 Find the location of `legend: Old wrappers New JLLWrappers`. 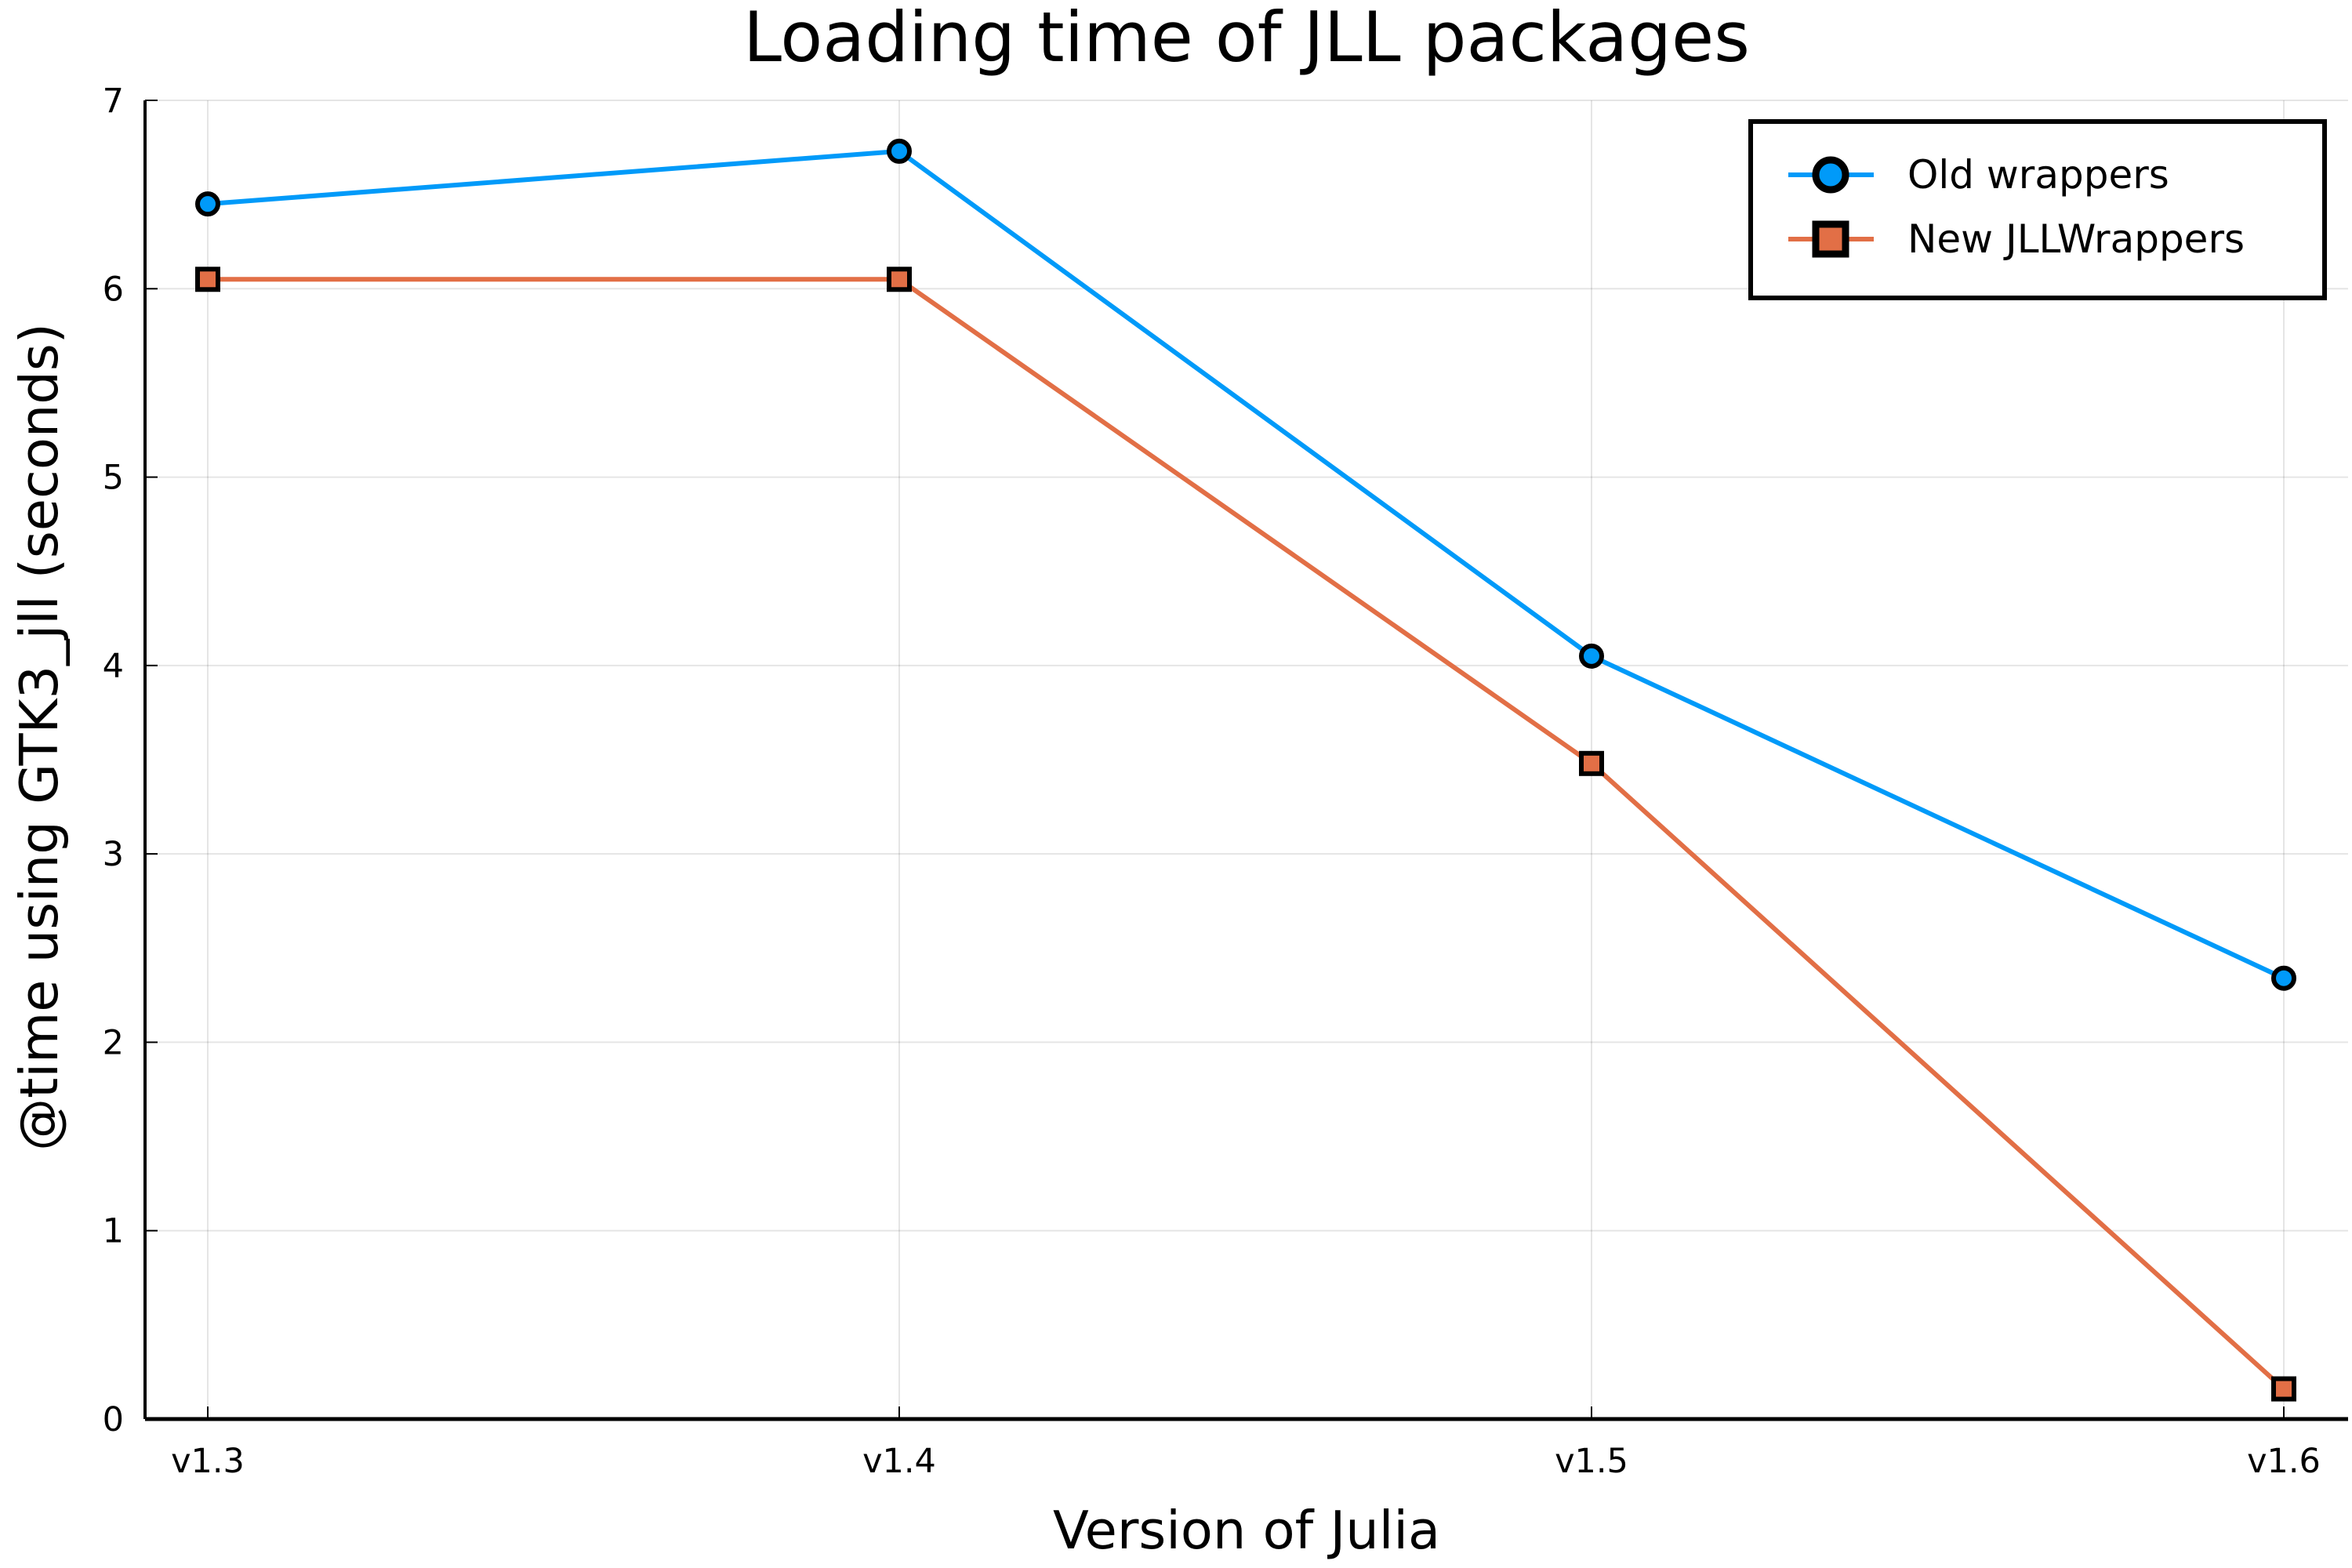

legend: Old wrappers New JLLWrappers is located at coordinates (2037, 209).